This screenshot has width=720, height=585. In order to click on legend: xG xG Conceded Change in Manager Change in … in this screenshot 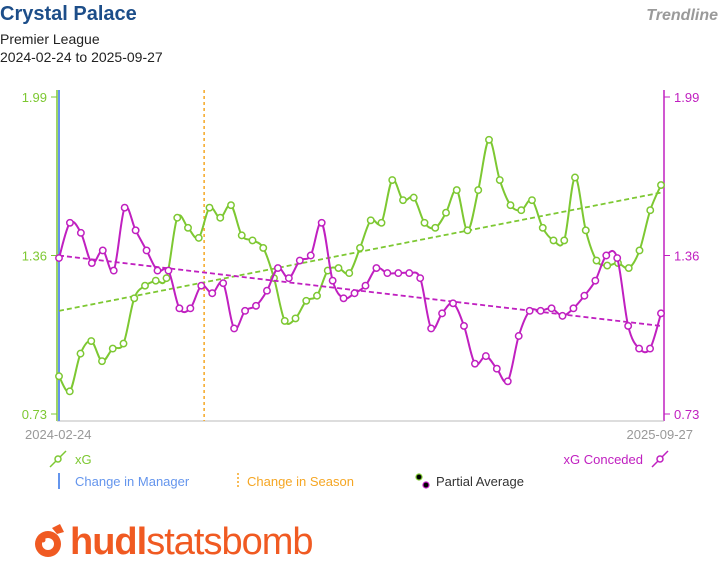, I will do `click(359, 469)`.